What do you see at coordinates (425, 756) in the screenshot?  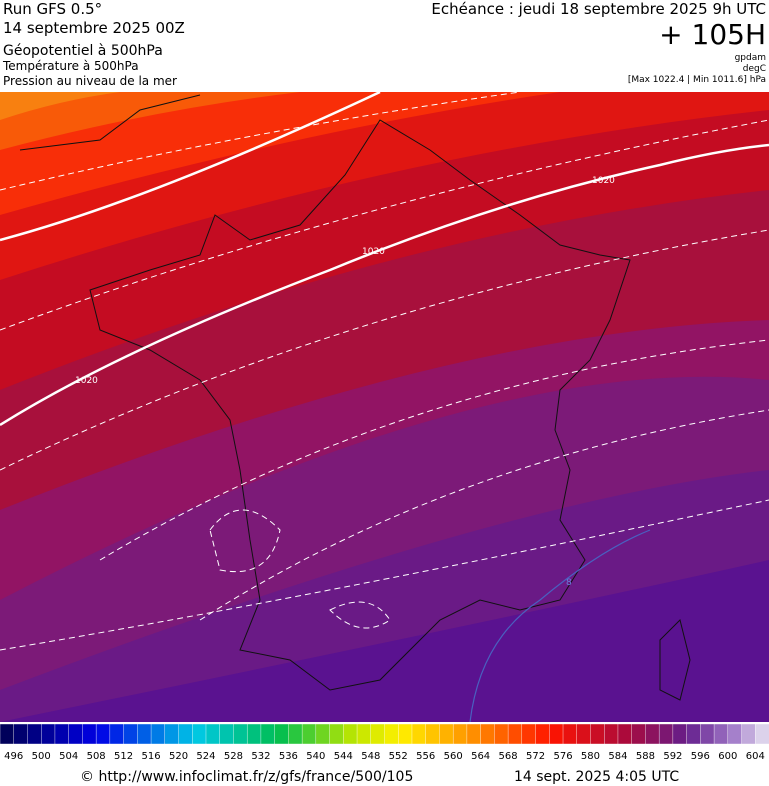 I see `colorbar-label: 556` at bounding box center [425, 756].